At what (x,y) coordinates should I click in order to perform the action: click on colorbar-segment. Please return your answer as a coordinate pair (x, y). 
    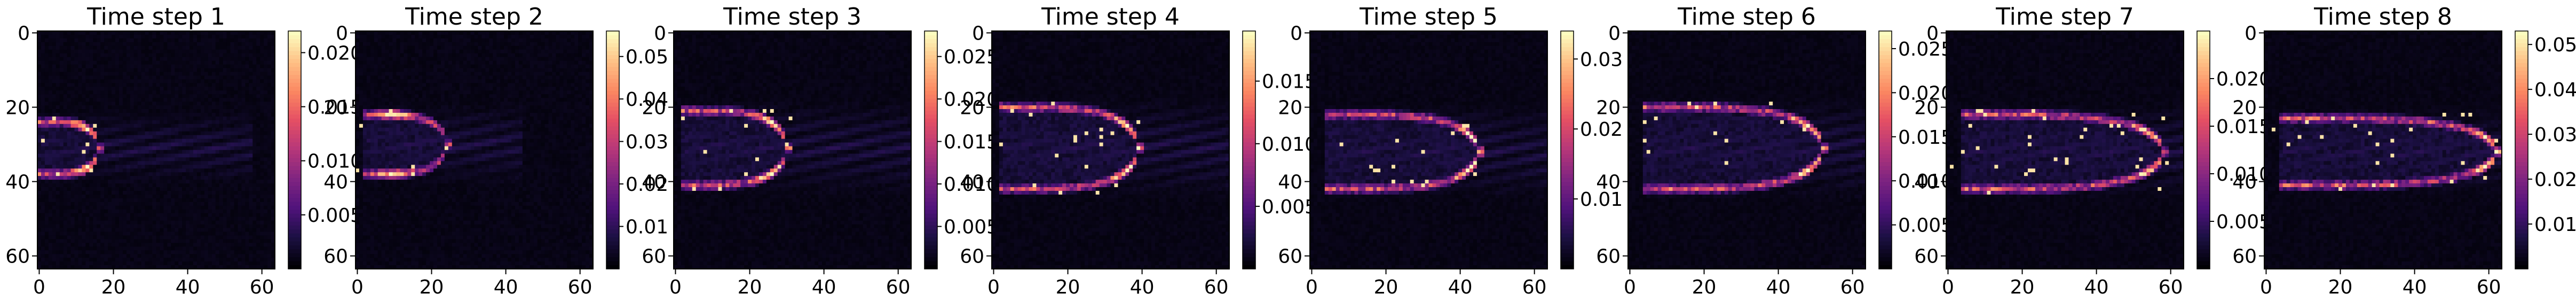
    Looking at the image, I should click on (294, 105).